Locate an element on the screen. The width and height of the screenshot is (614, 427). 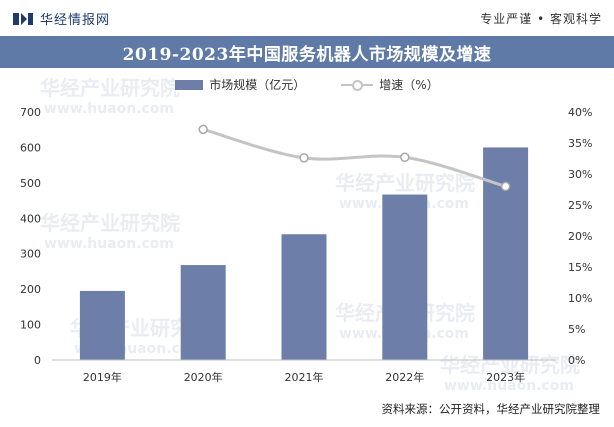
bar-2019年 is located at coordinates (102, 325).